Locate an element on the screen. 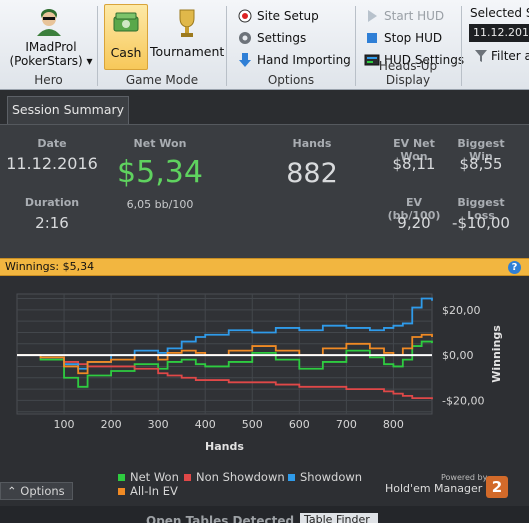 The width and height of the screenshot is (529, 523). hero-selector: IMadProl (PokerStars) ▾ is located at coordinates (51, 54).